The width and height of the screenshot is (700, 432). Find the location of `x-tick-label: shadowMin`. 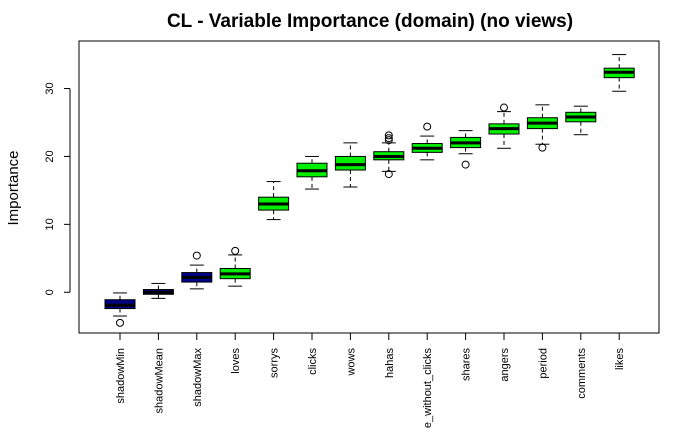

x-tick-label: shadowMin is located at coordinates (121, 376).